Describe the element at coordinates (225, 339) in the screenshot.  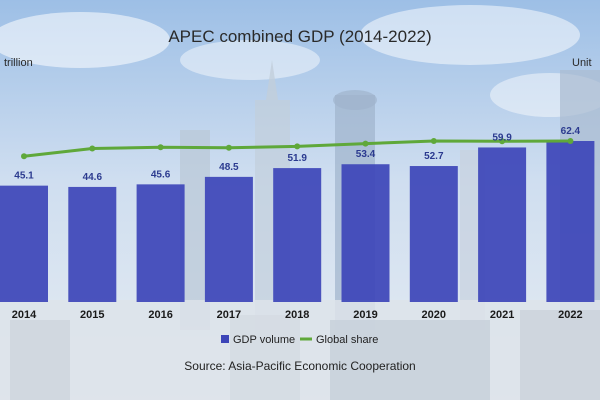
I see `legend-swatch-gdp` at that location.